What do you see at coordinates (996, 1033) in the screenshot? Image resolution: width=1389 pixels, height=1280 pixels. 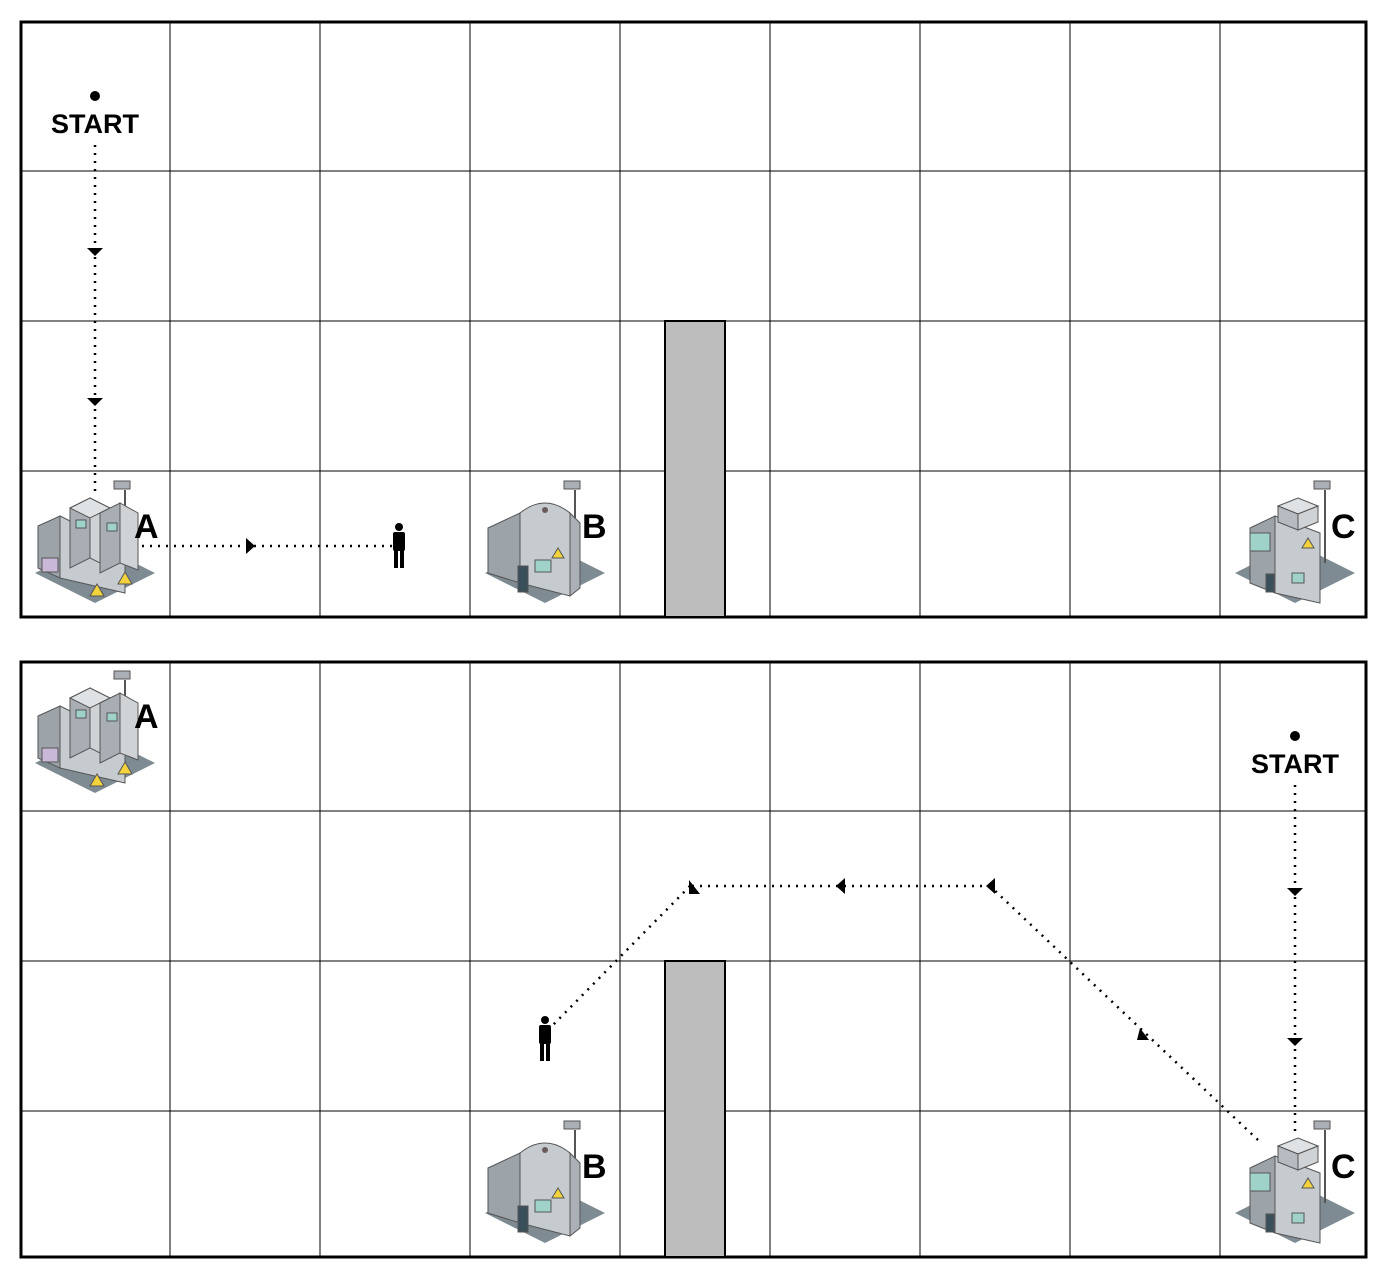 I see `path-arrows` at bounding box center [996, 1033].